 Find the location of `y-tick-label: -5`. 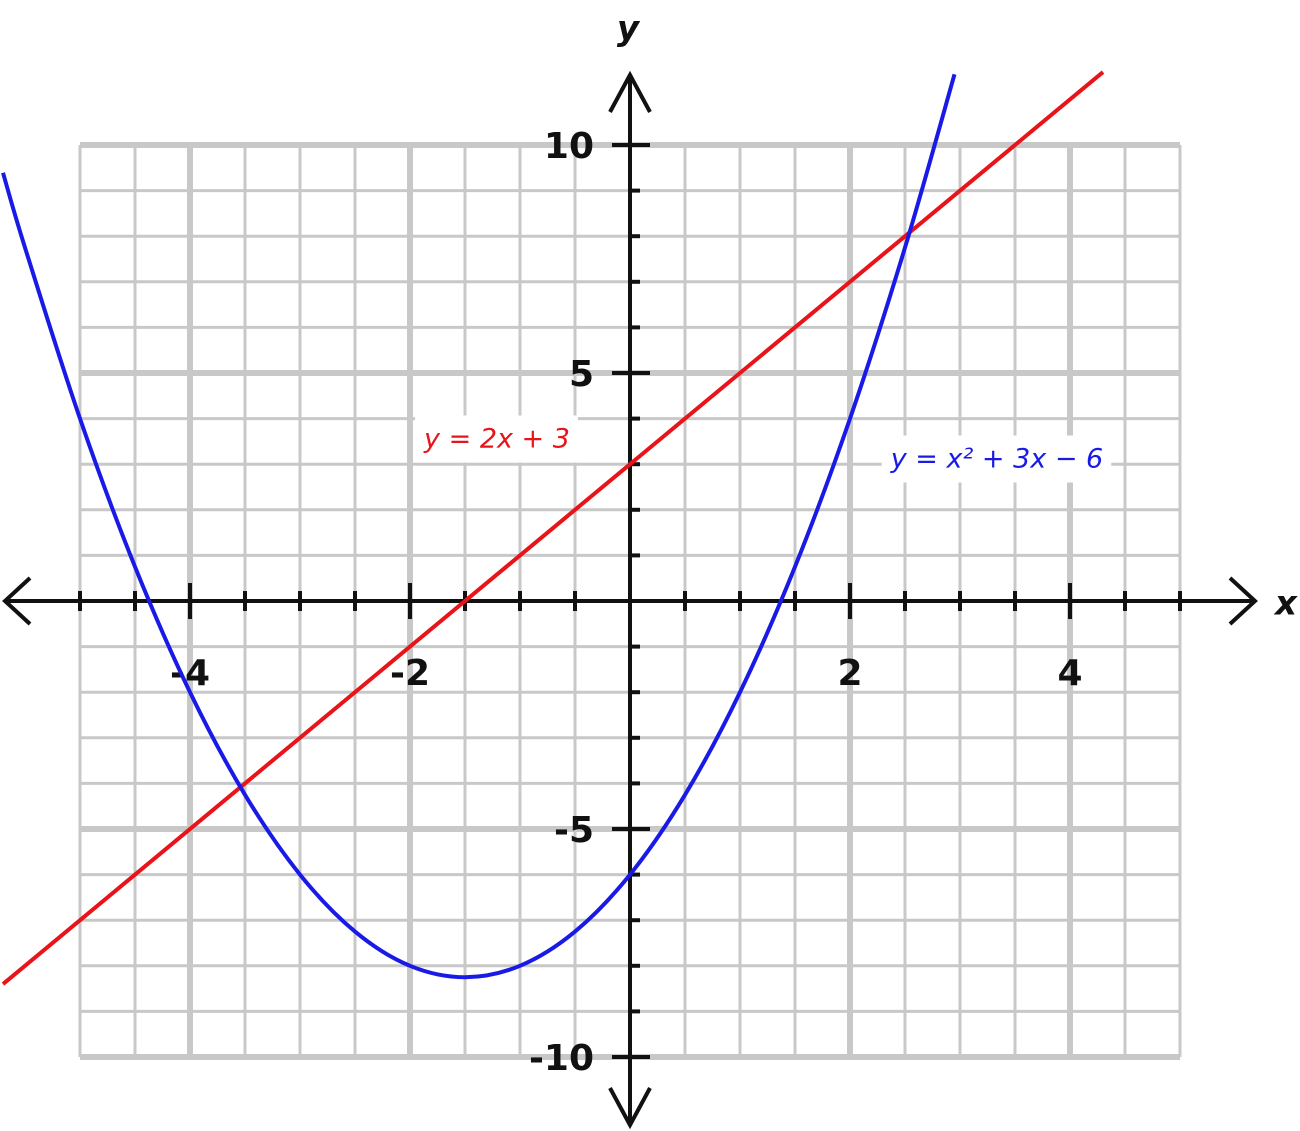

y-tick-label: -5 is located at coordinates (574, 830).